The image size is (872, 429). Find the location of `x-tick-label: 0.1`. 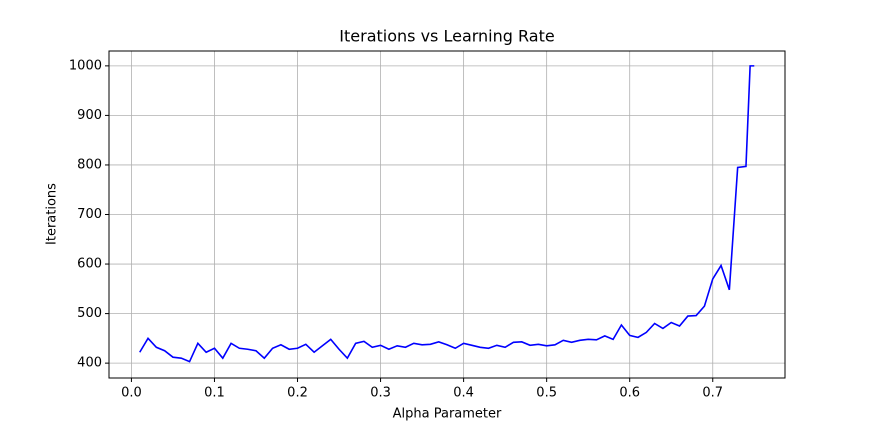

x-tick-label: 0.1 is located at coordinates (214, 393).